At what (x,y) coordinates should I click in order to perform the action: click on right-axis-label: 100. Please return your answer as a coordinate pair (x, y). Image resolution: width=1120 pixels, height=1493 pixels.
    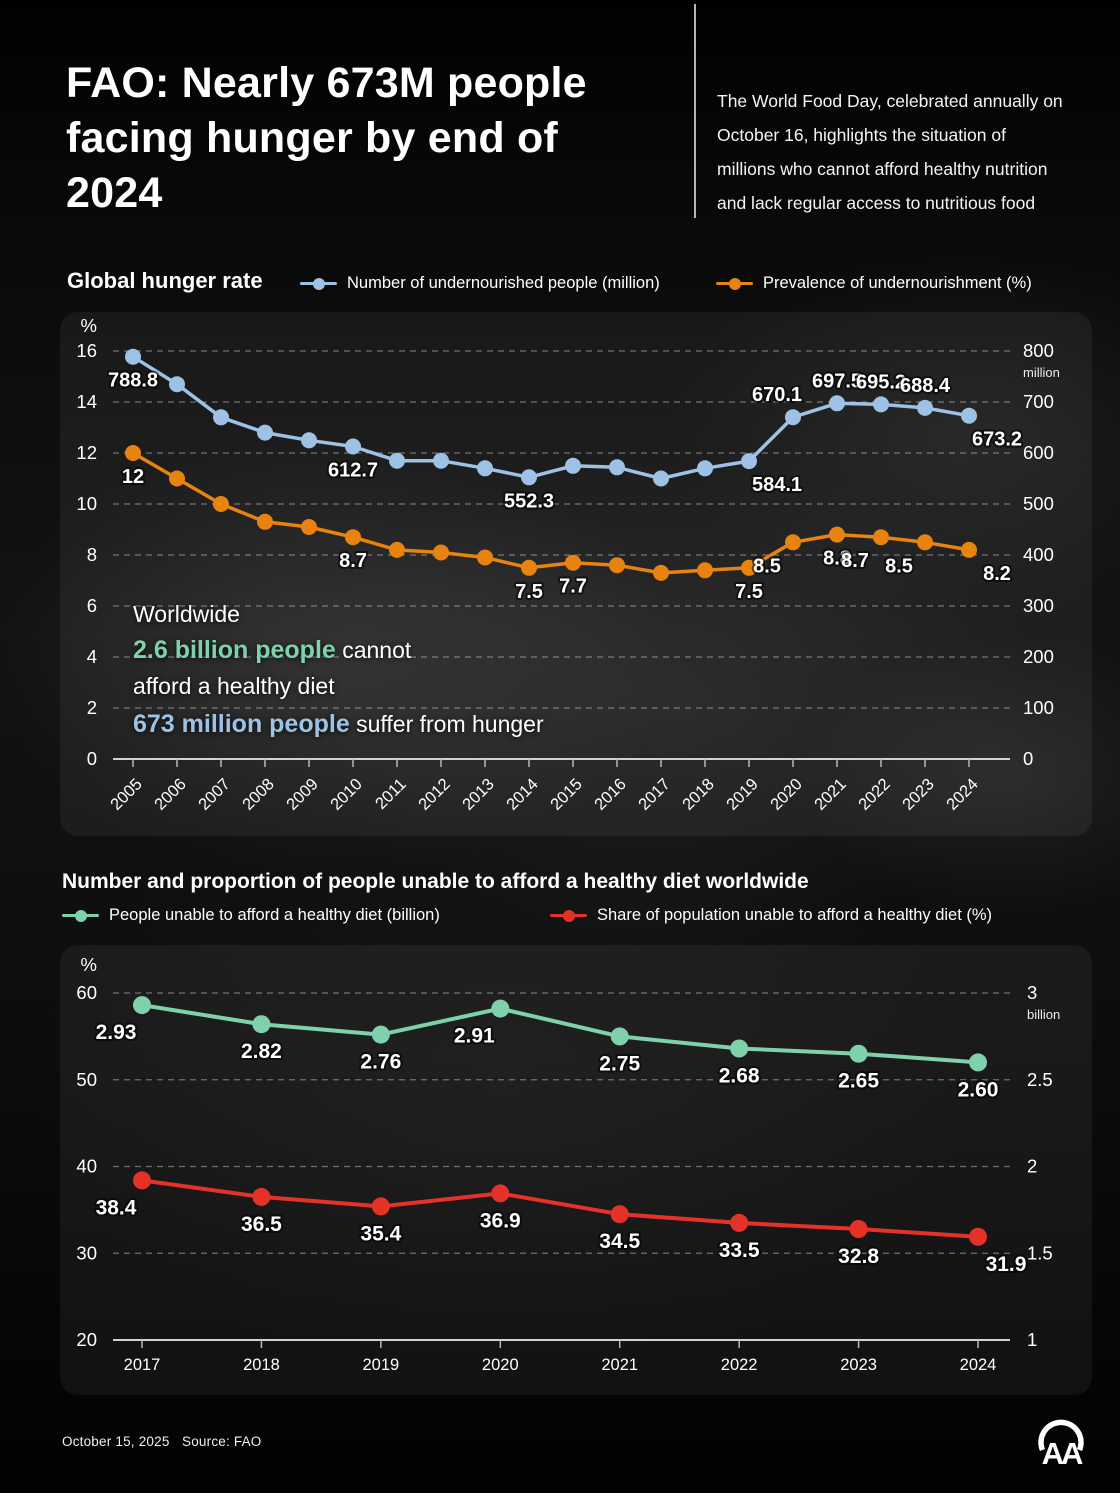
    Looking at the image, I should click on (1038, 707).